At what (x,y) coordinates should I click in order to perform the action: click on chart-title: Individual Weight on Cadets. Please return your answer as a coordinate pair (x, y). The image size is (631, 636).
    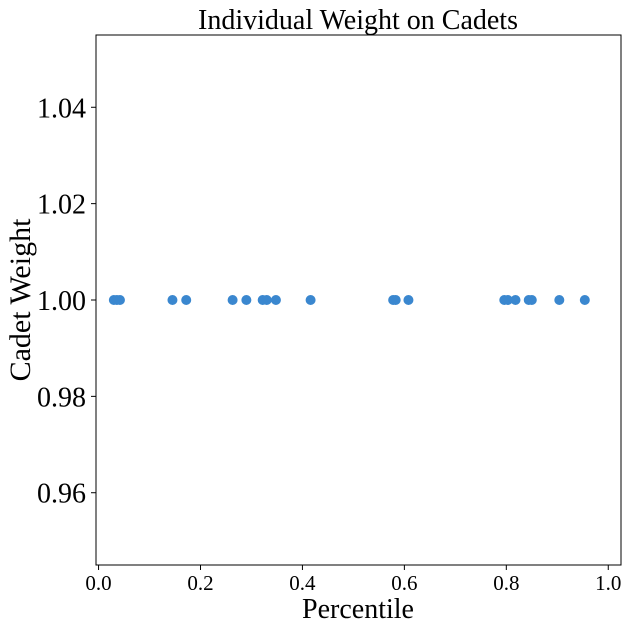
    Looking at the image, I should click on (358, 20).